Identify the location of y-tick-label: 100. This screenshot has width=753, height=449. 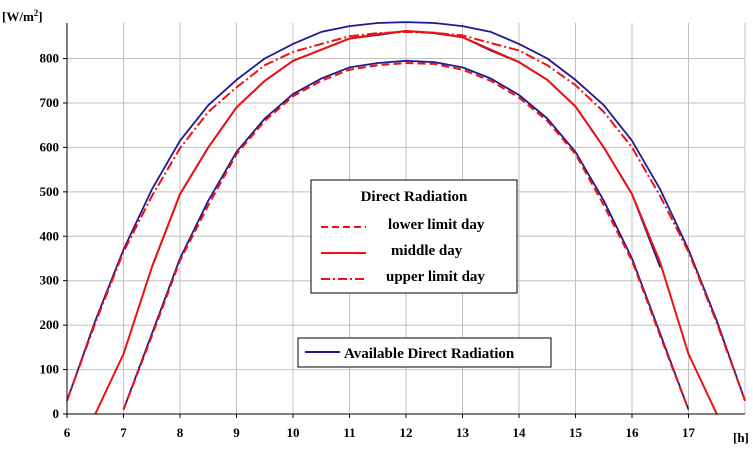
(50, 369).